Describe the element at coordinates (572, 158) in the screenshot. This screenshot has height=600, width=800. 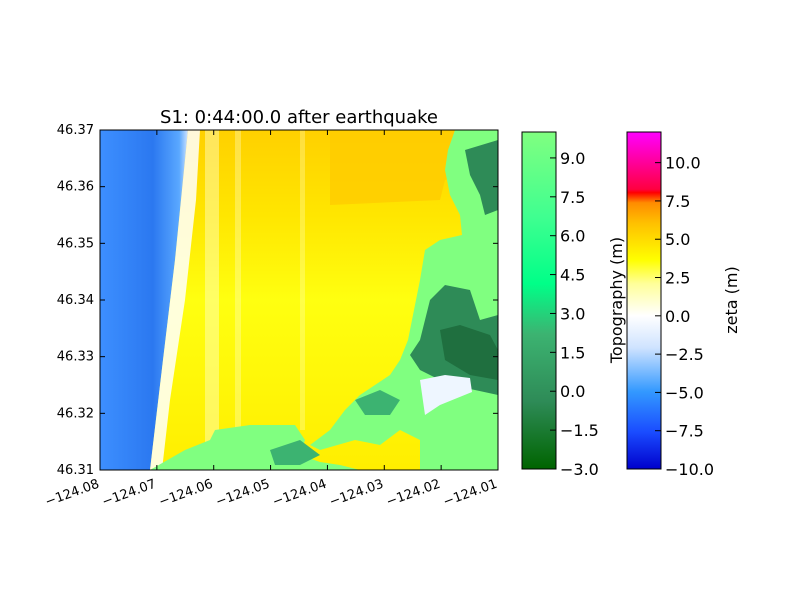
I see `colorbar-tick-label: 9.0` at that location.